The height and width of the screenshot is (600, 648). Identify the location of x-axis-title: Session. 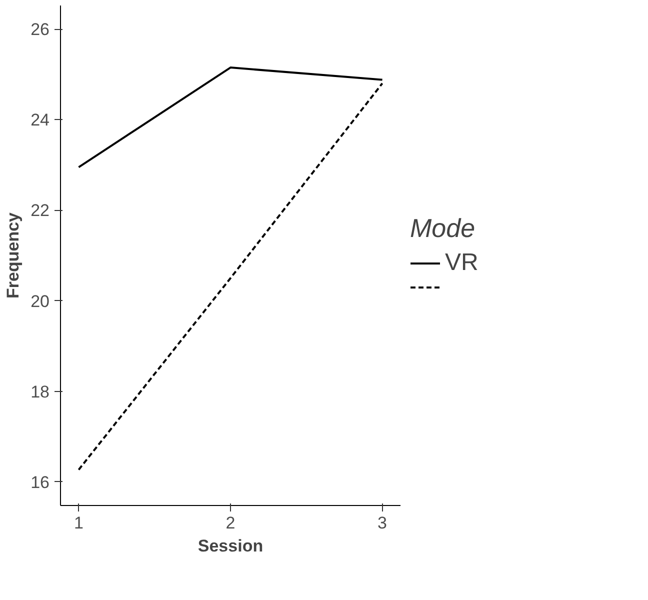
(231, 546).